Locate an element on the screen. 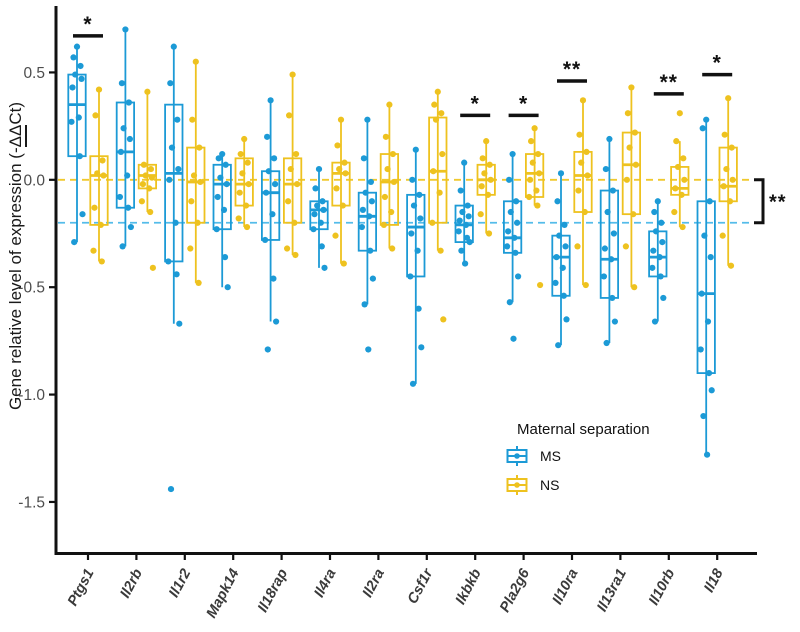 The width and height of the screenshot is (800, 632). significance-Ptgs1: * is located at coordinates (88, 25).